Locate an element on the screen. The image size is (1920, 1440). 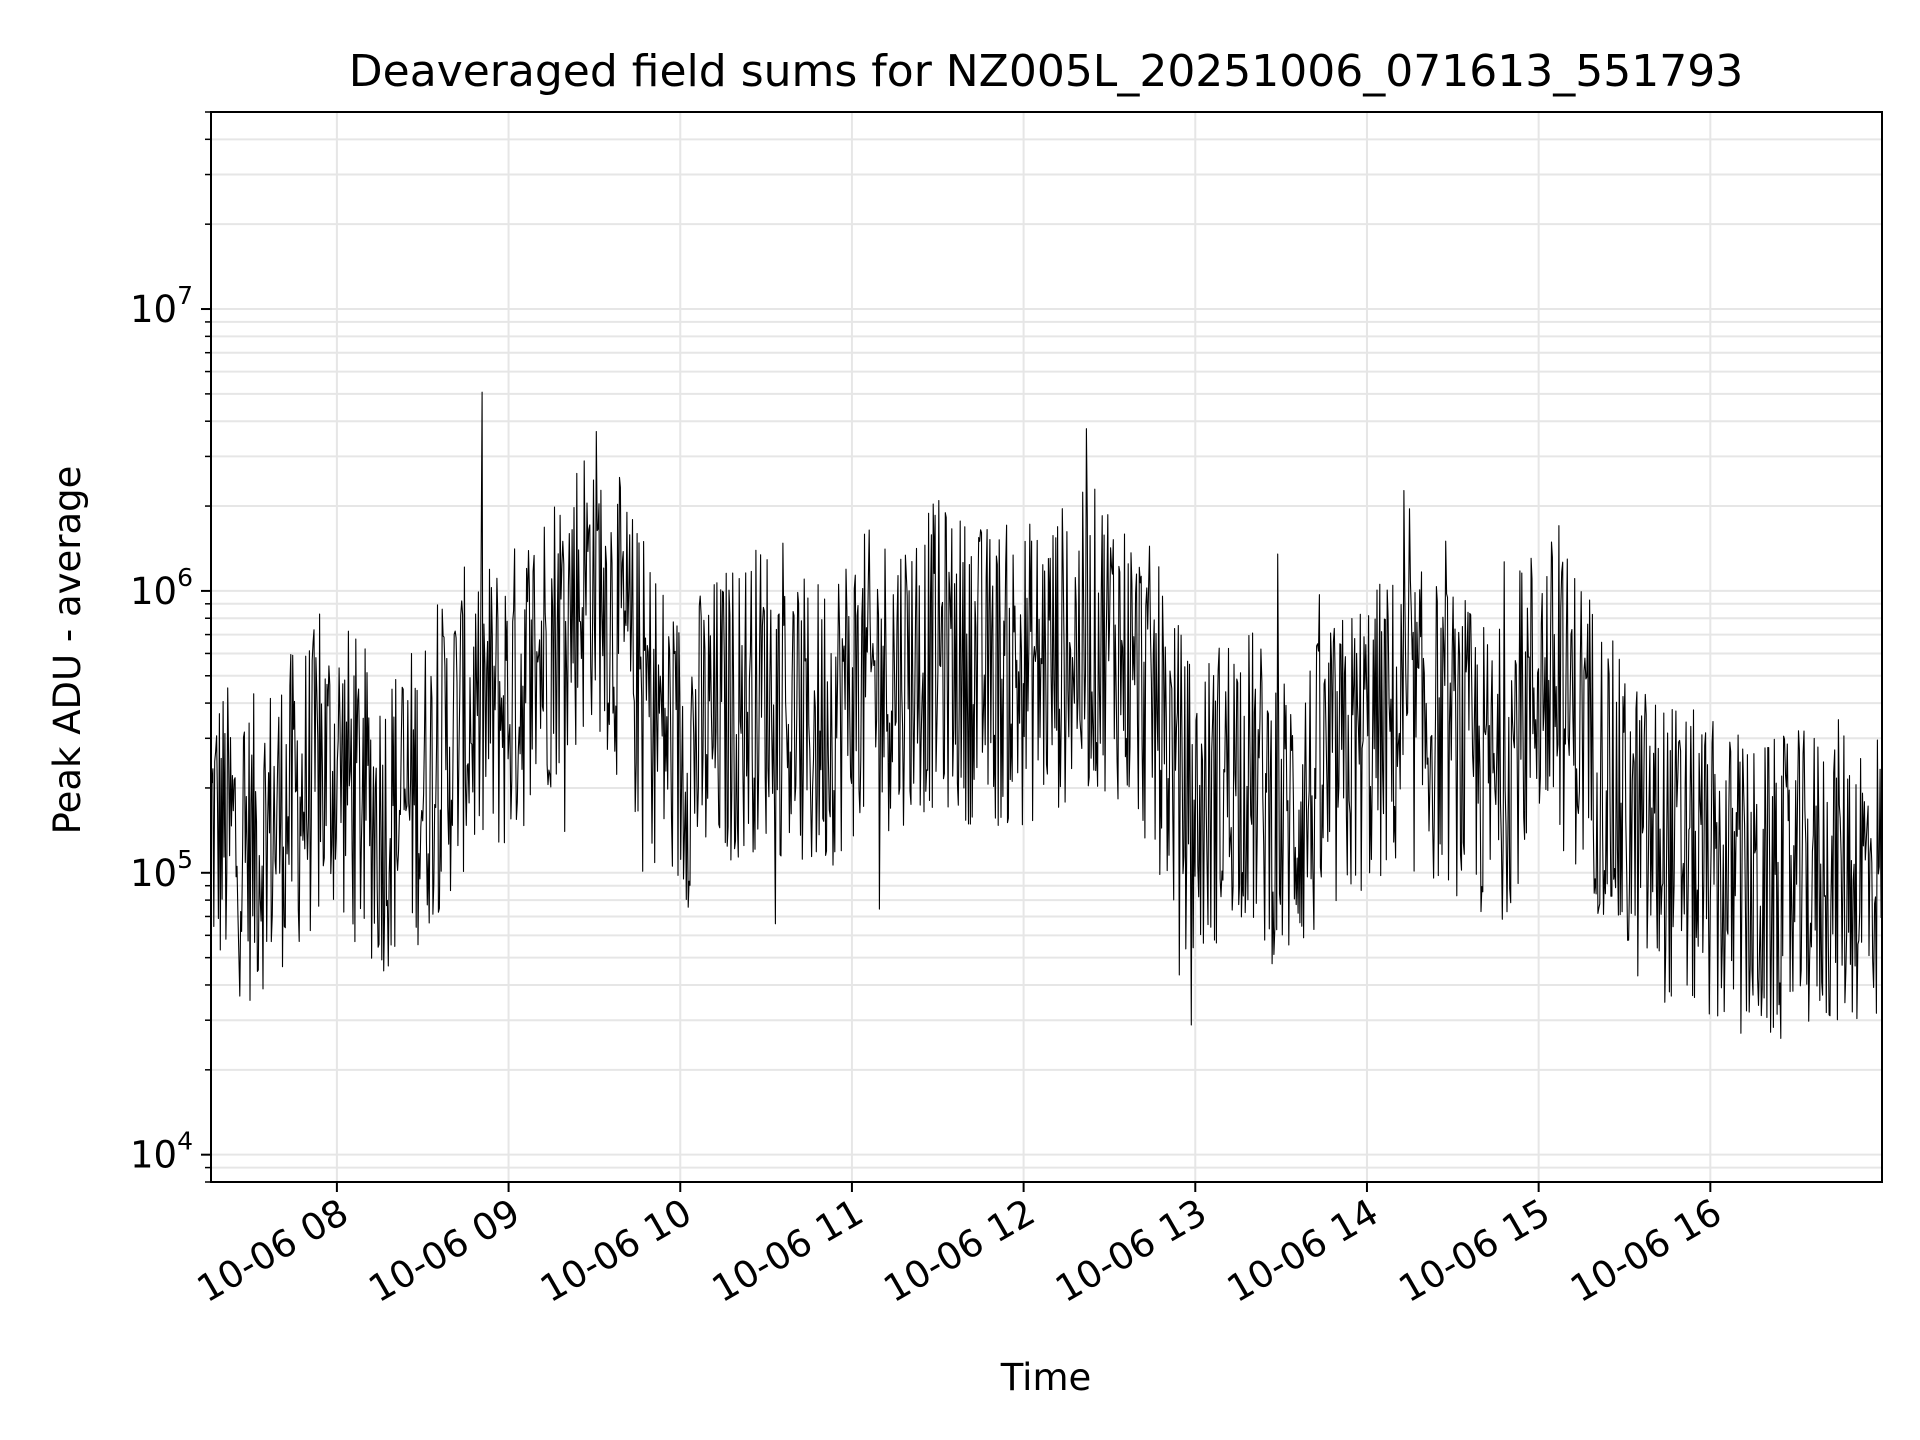
y-tick-label: 10⁷ is located at coordinates (161, 306).